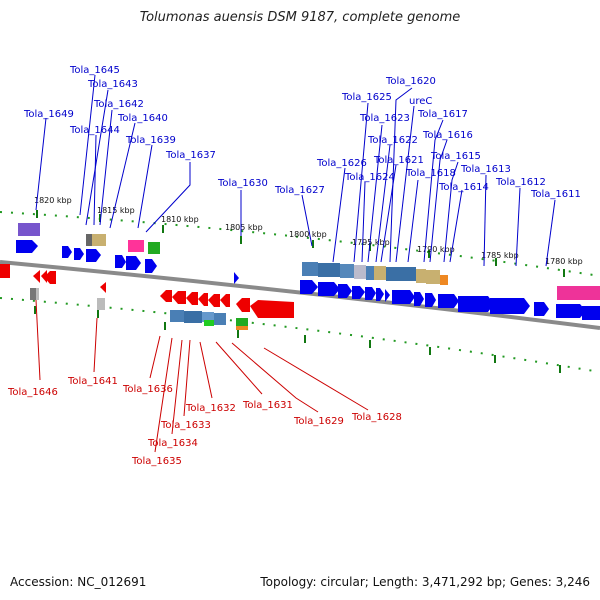 The height and width of the screenshot is (600, 600). I want to click on gene-label-tola-1625: Tola_1625, so click(366, 97).